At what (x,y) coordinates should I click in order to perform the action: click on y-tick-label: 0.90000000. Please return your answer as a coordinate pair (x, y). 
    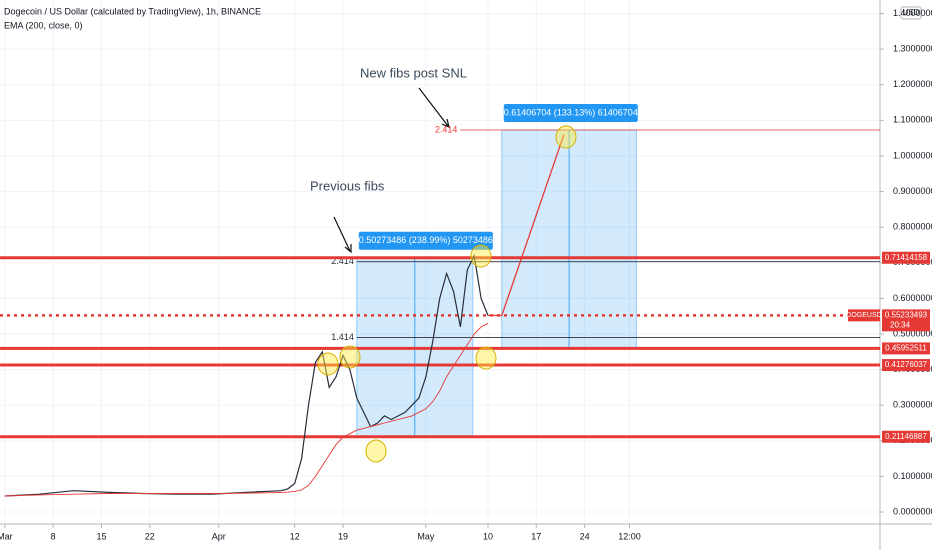
    Looking at the image, I should click on (912, 191).